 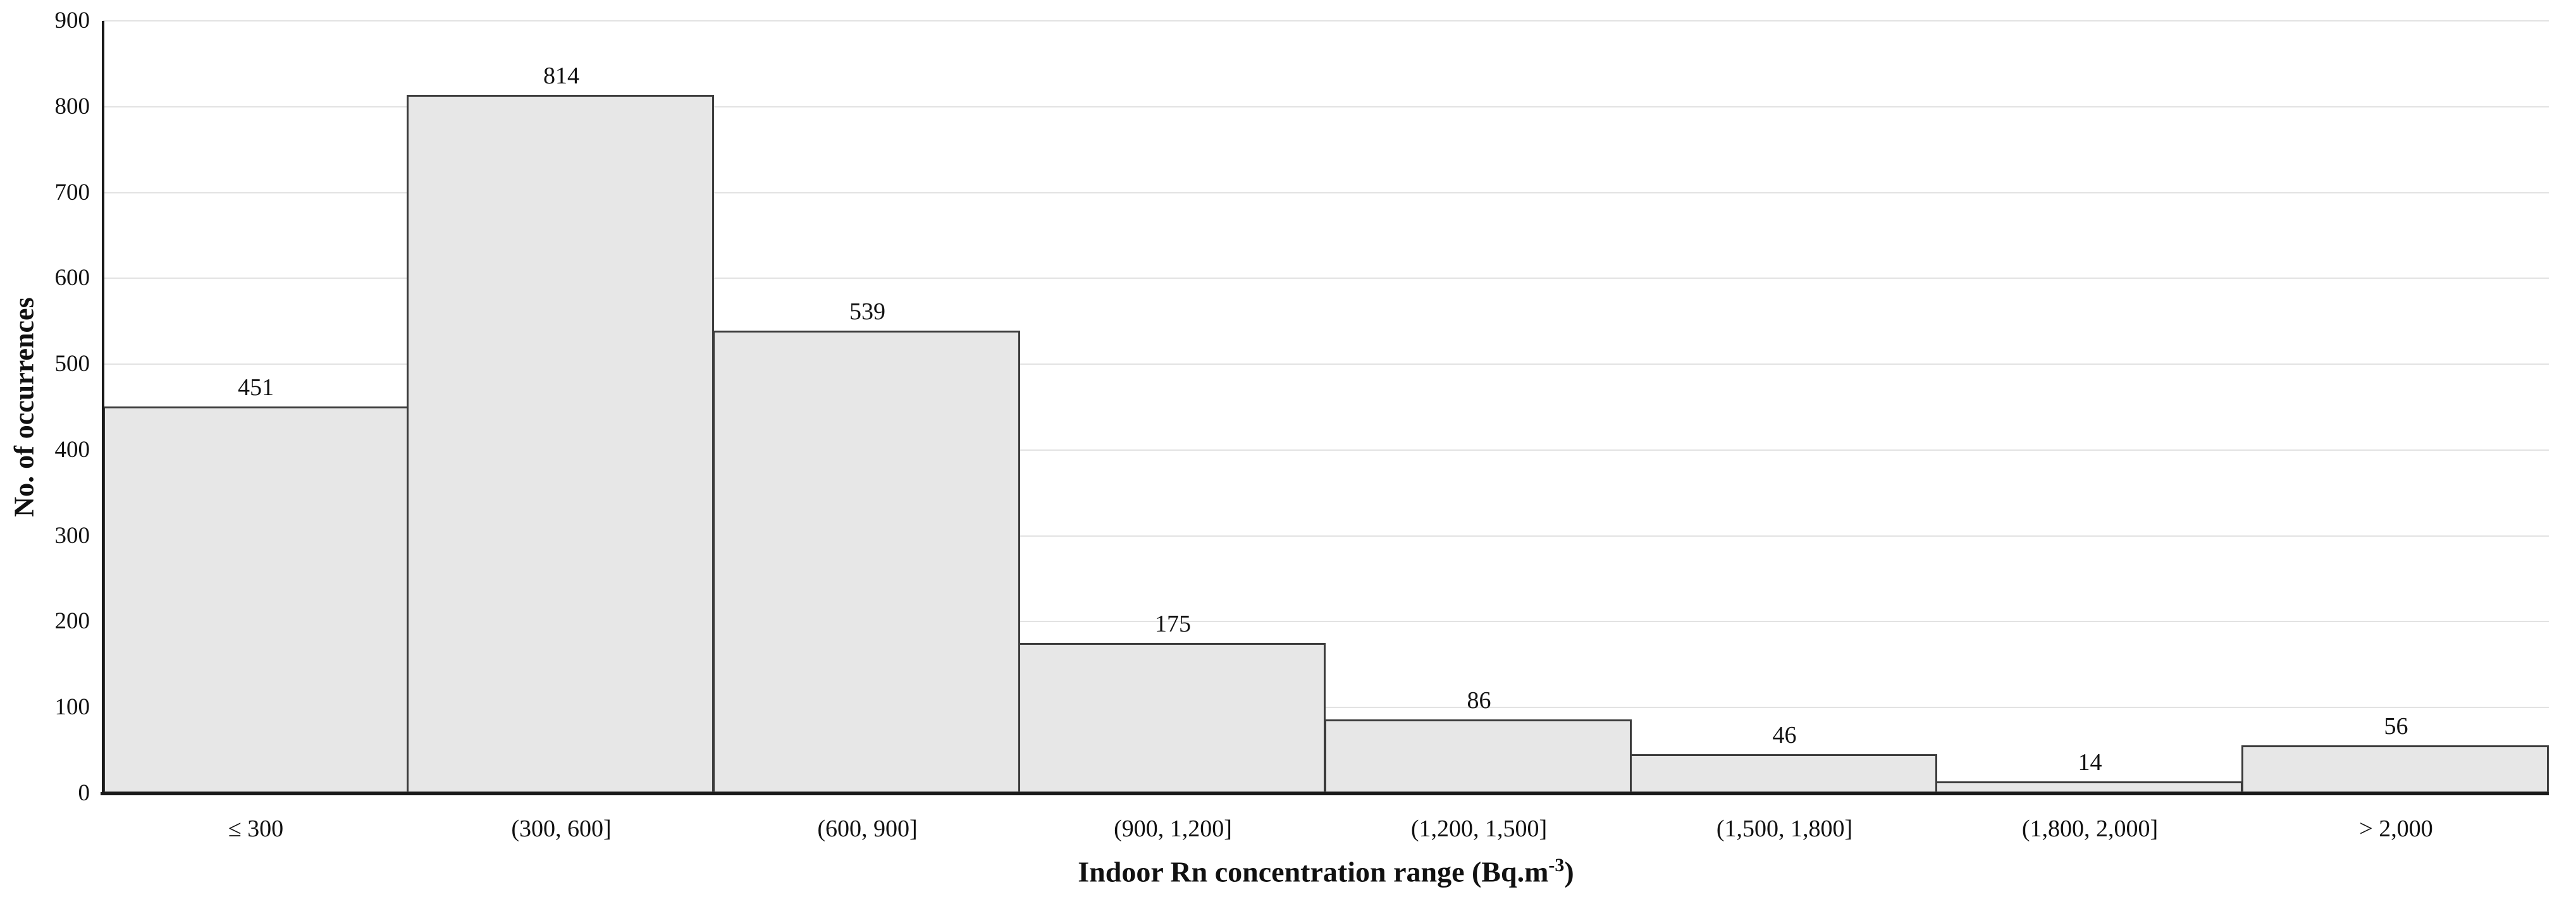 What do you see at coordinates (72, 707) in the screenshot?
I see `y-tick-label: 100` at bounding box center [72, 707].